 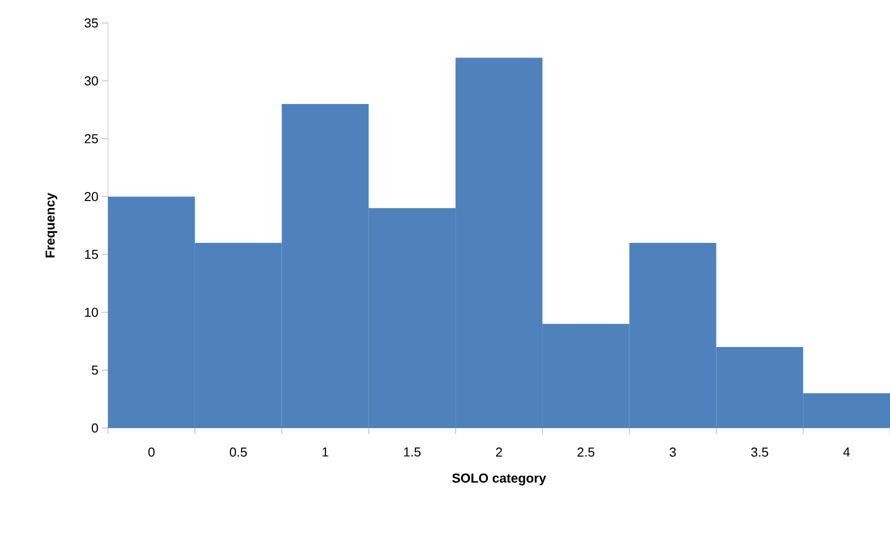 I want to click on y-tick-label: 15, so click(x=91, y=254).